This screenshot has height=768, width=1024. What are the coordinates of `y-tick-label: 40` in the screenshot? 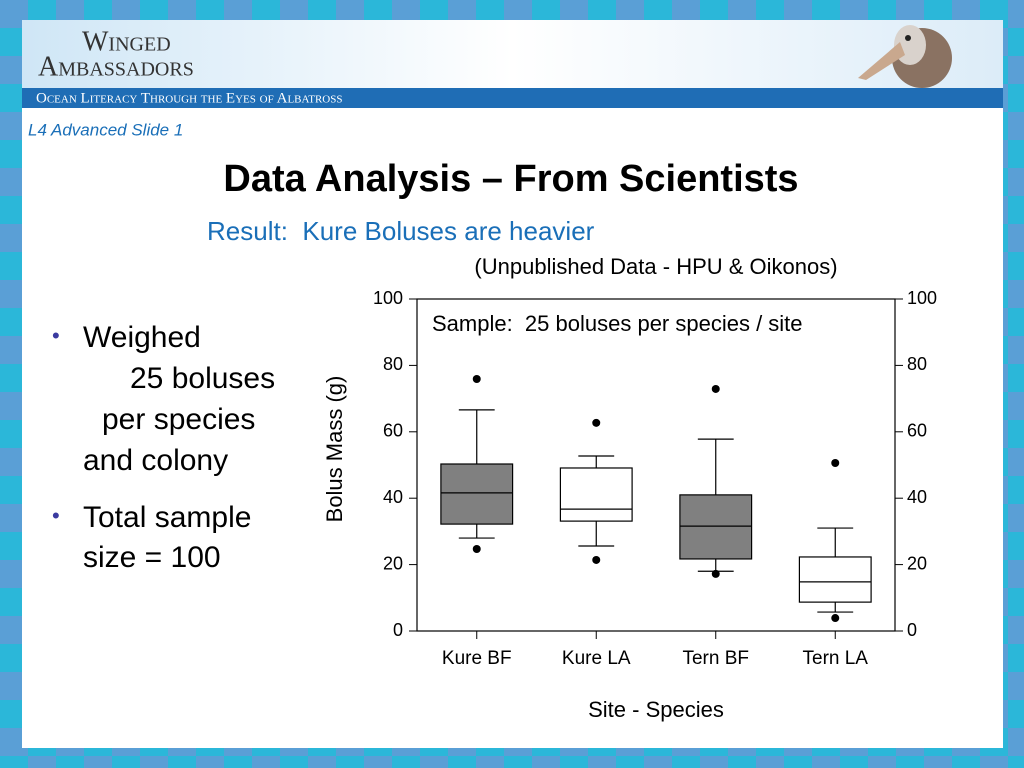 It's located at (393, 497).